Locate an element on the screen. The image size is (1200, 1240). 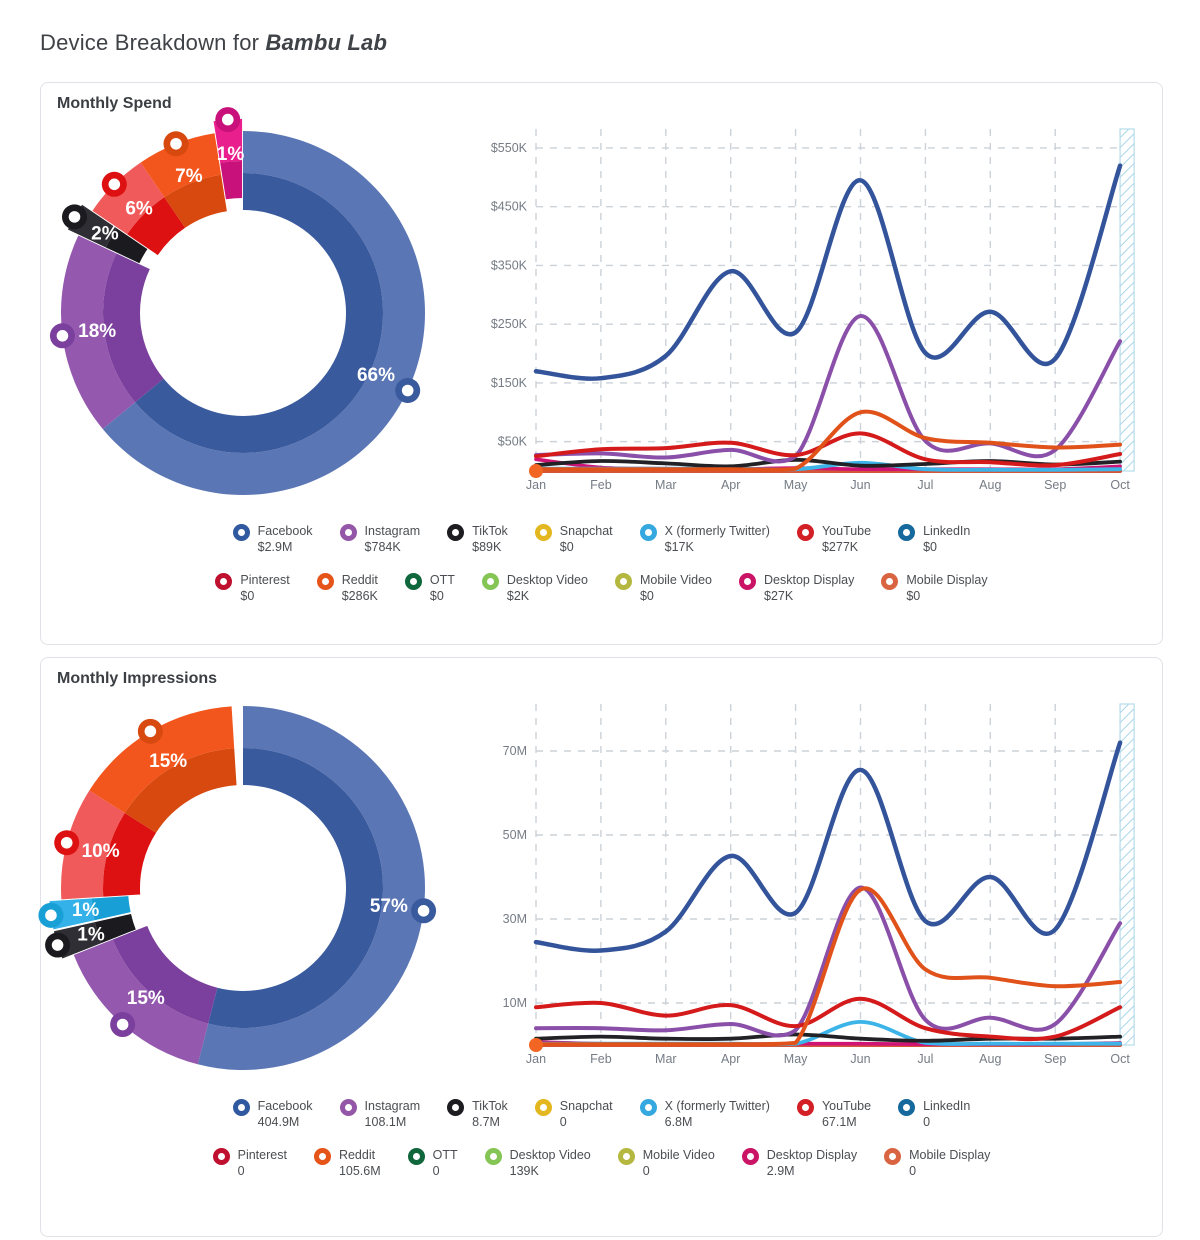
donut-pct-label-x_twitter: 1% is located at coordinates (86, 910).